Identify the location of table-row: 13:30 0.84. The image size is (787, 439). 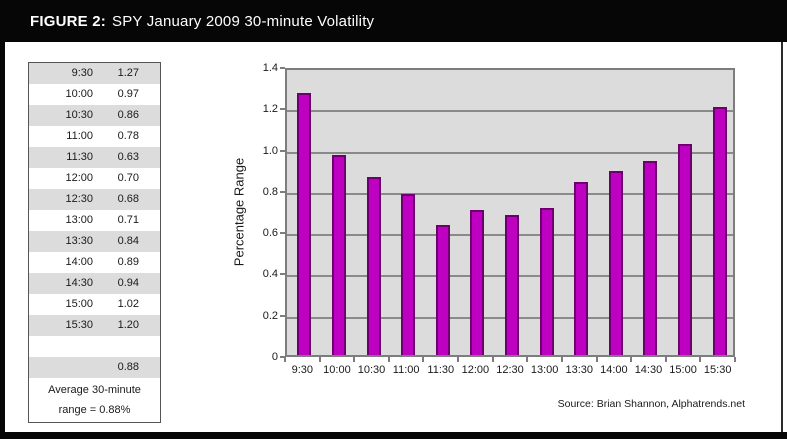
(94, 241).